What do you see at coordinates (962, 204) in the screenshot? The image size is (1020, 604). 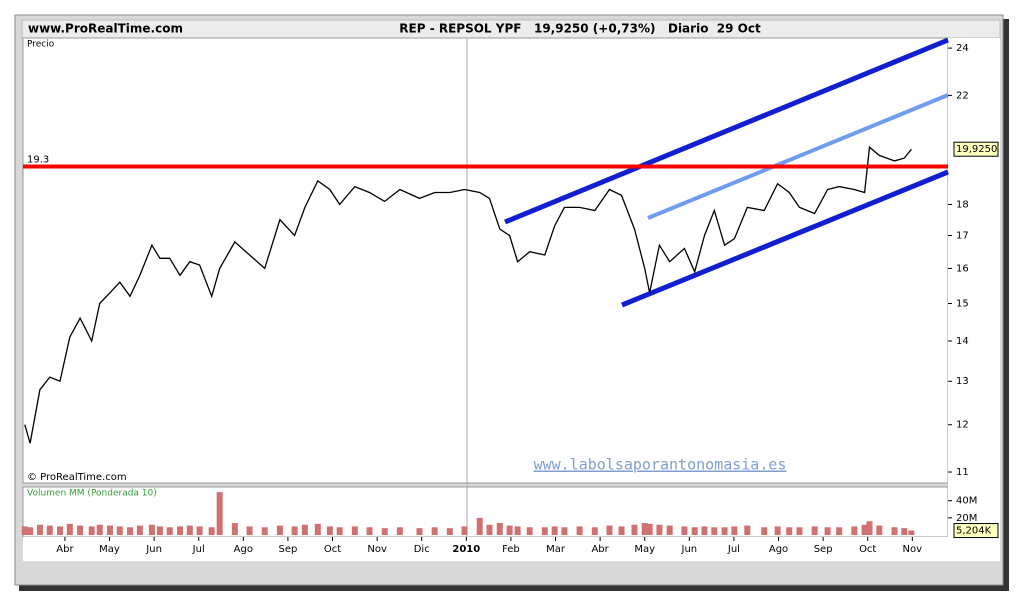 I see `y-tick-label: 18` at bounding box center [962, 204].